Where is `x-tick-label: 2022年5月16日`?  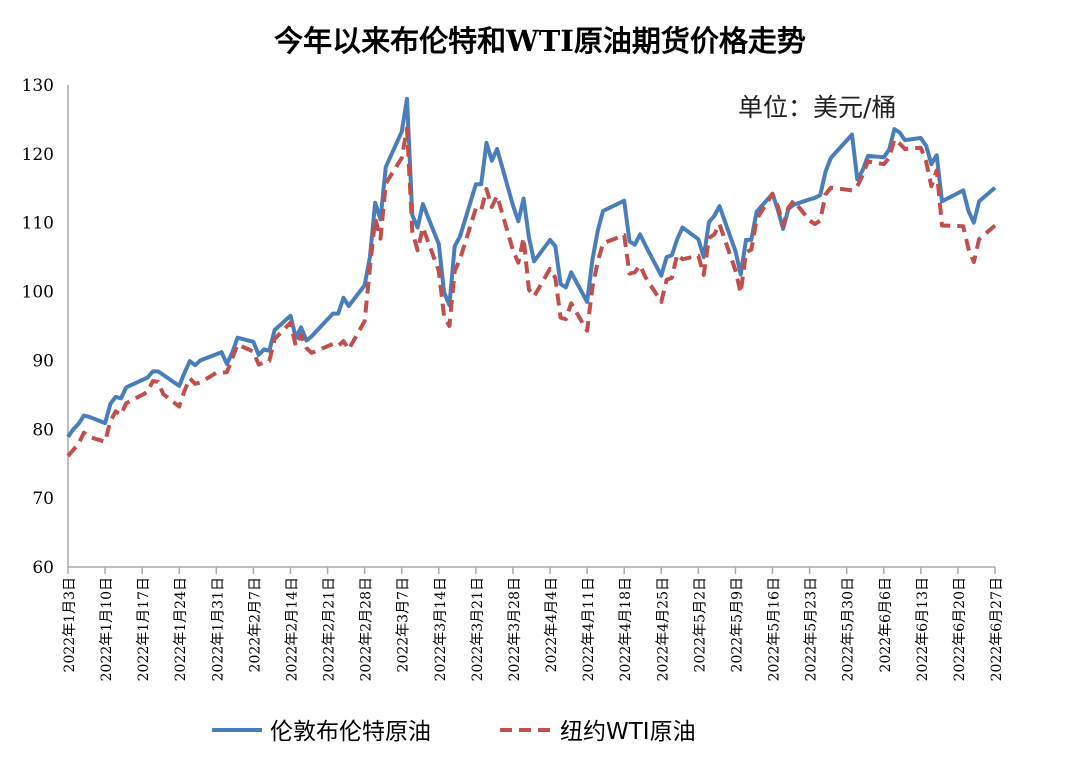 x-tick-label: 2022年5月16日 is located at coordinates (775, 629).